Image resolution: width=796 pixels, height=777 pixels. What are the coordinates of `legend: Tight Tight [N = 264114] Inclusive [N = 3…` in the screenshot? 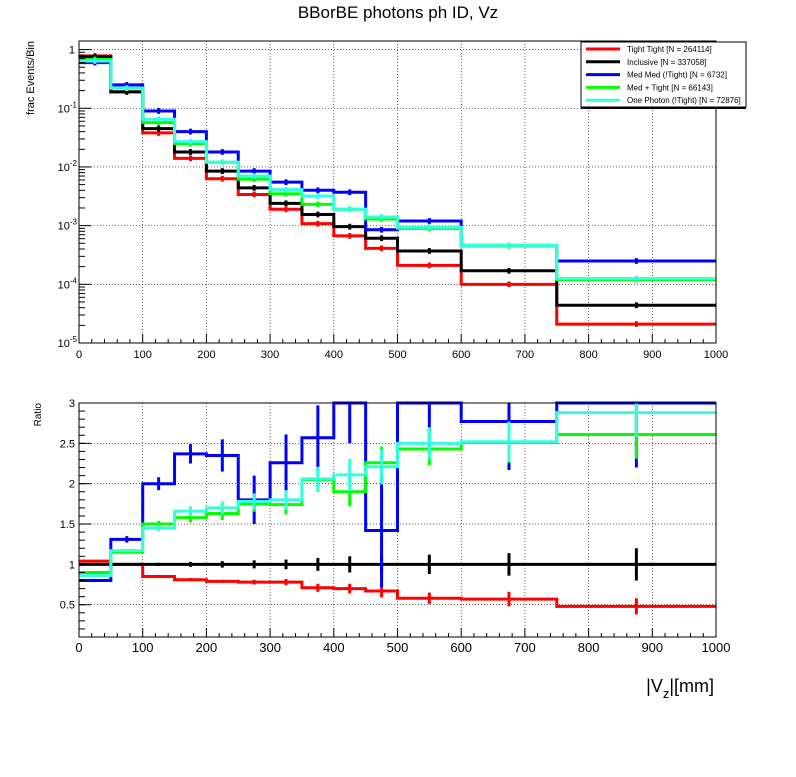 It's located at (663, 75).